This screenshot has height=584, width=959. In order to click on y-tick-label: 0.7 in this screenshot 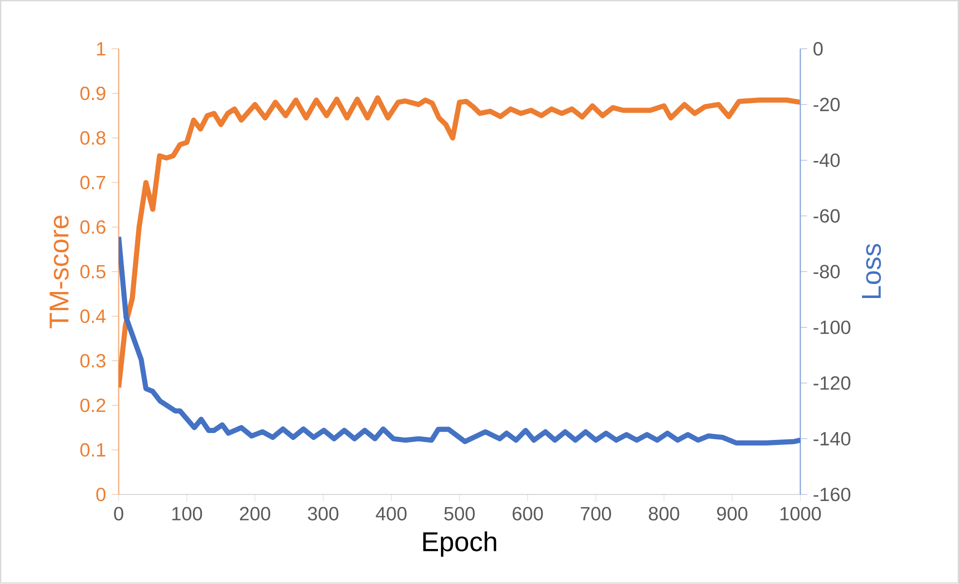, I will do `click(93, 183)`.